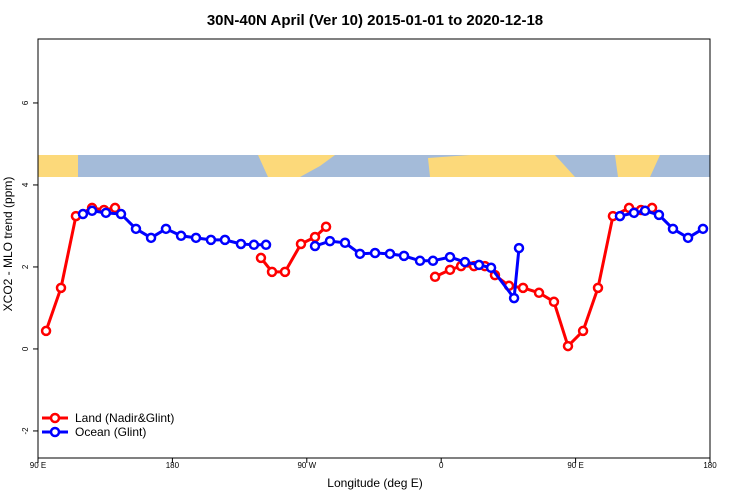 This screenshot has width=750, height=500. Describe the element at coordinates (25, 348) in the screenshot. I see `y-tick-label: 0` at that location.